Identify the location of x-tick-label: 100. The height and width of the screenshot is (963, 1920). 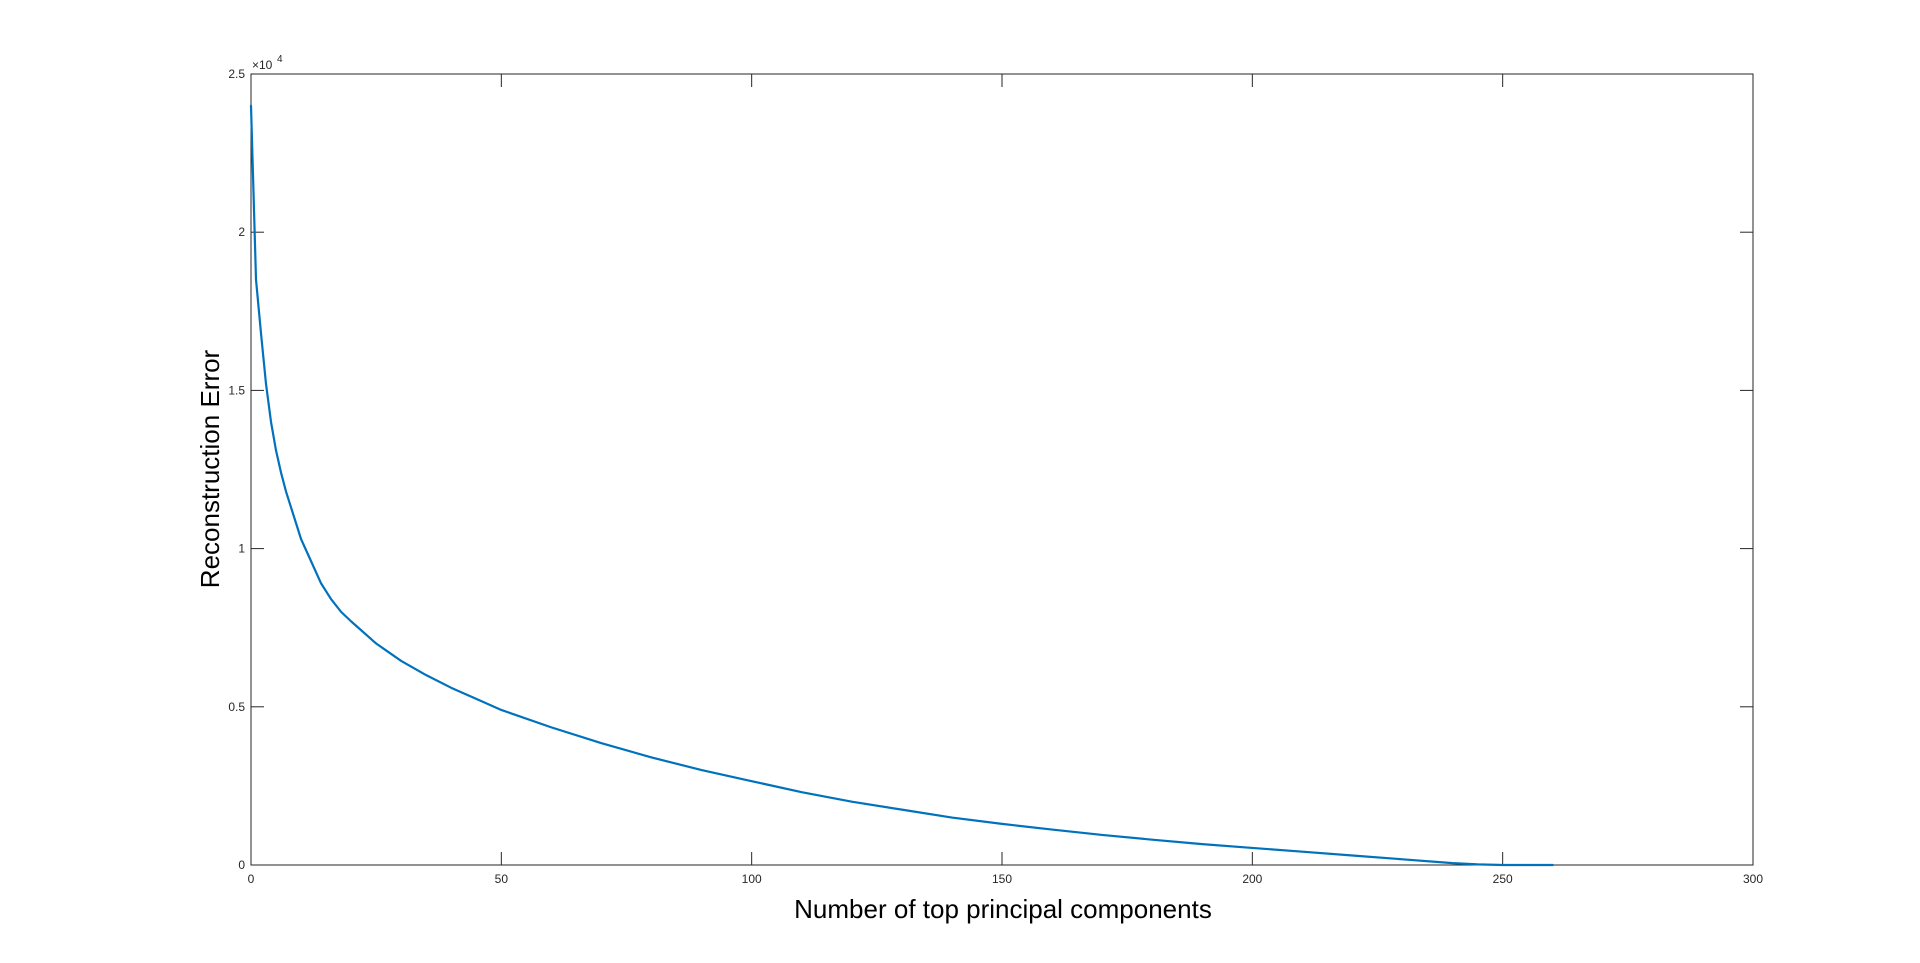
(752, 879).